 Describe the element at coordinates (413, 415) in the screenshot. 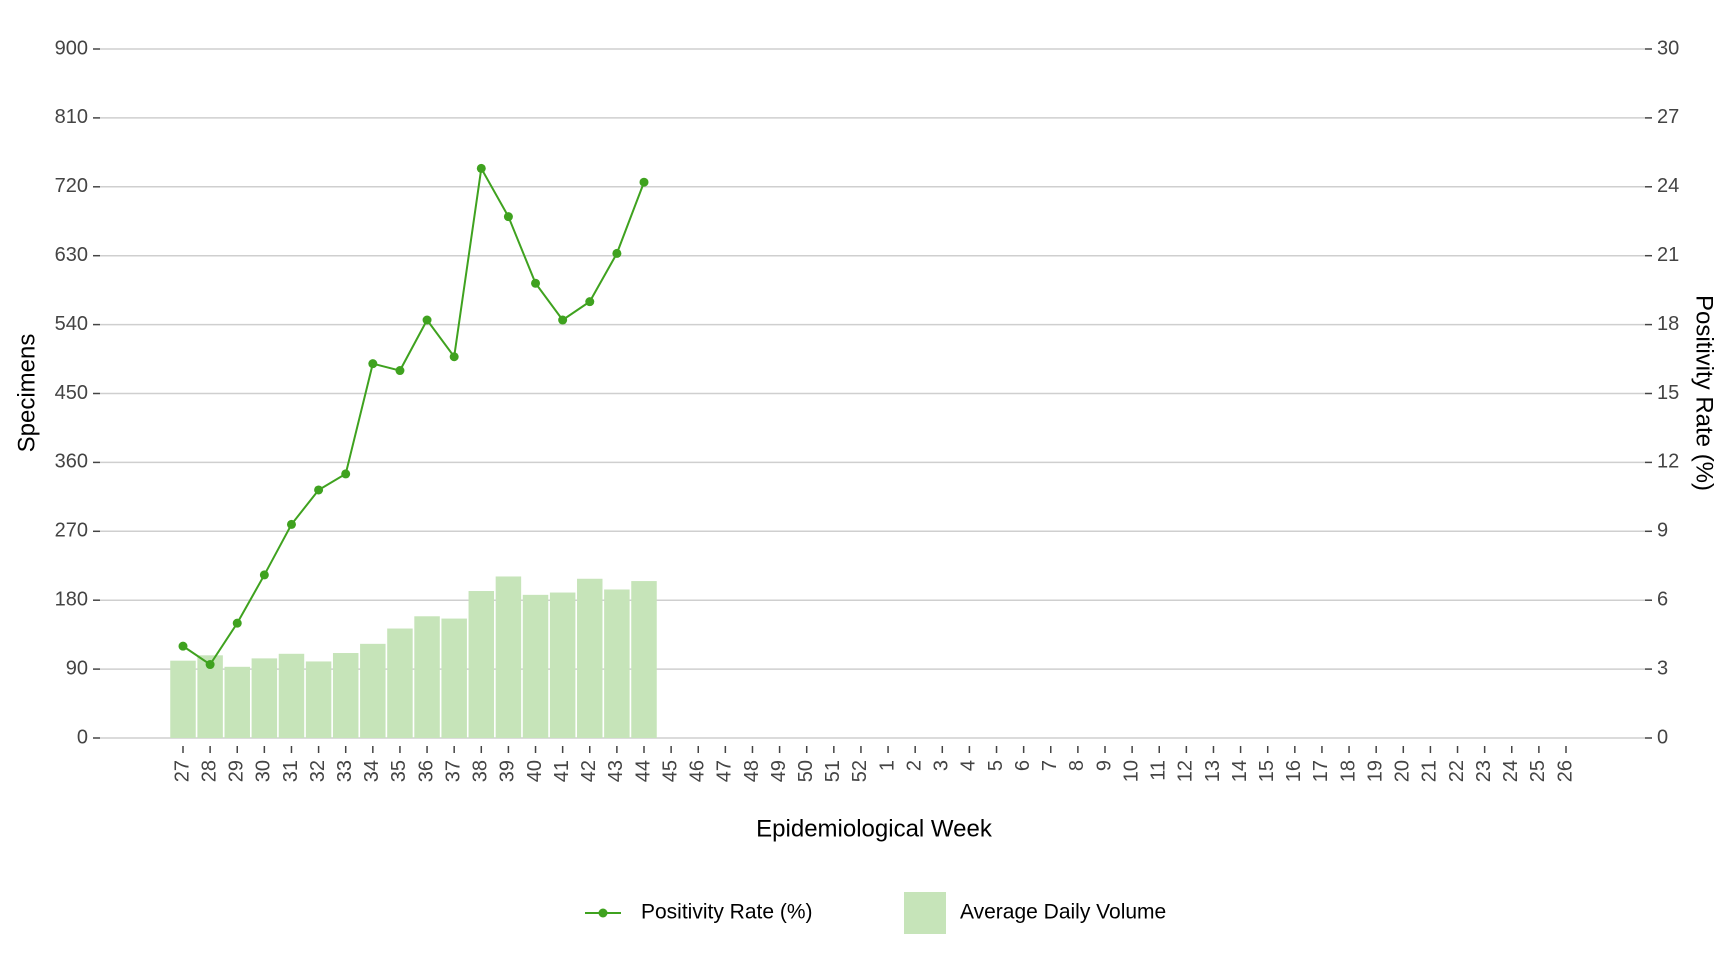

I see `line` at that location.